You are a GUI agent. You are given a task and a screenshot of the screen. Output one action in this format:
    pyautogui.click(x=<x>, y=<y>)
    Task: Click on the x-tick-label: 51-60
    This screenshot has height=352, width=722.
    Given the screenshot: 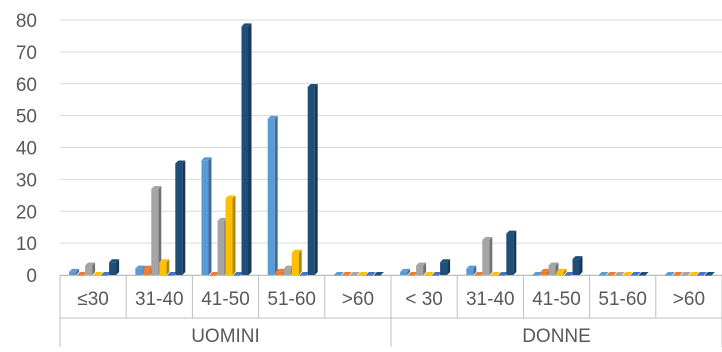 What is the action you would take?
    pyautogui.click(x=291, y=299)
    